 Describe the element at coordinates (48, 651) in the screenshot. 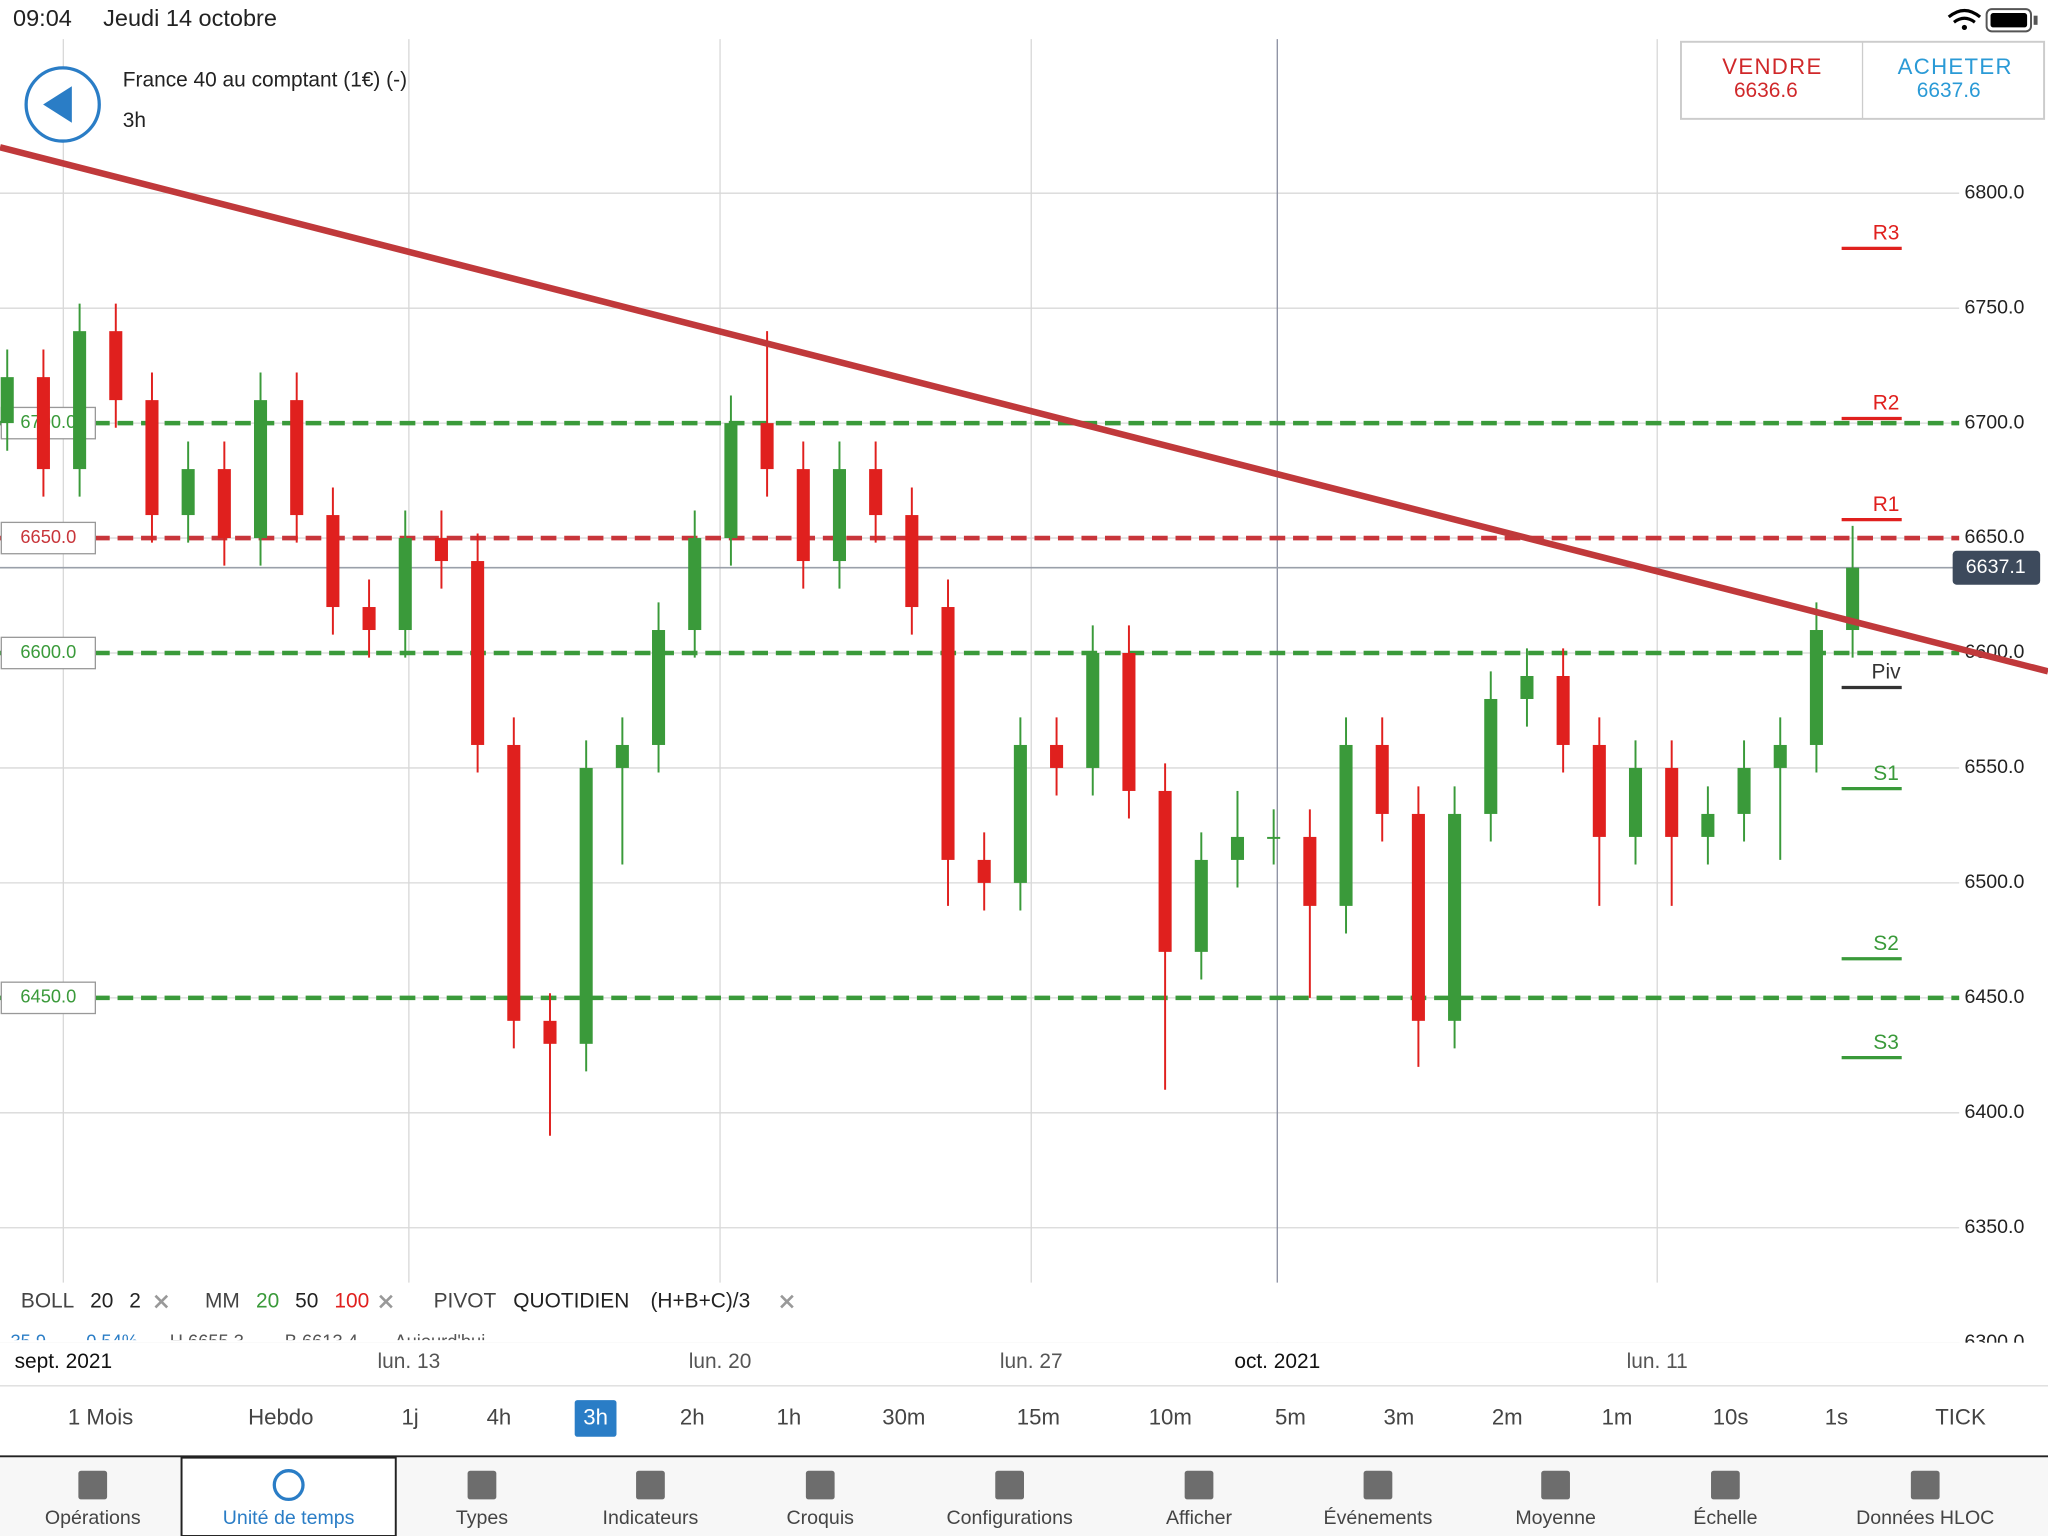

I see `level-label: 6600.0` at that location.